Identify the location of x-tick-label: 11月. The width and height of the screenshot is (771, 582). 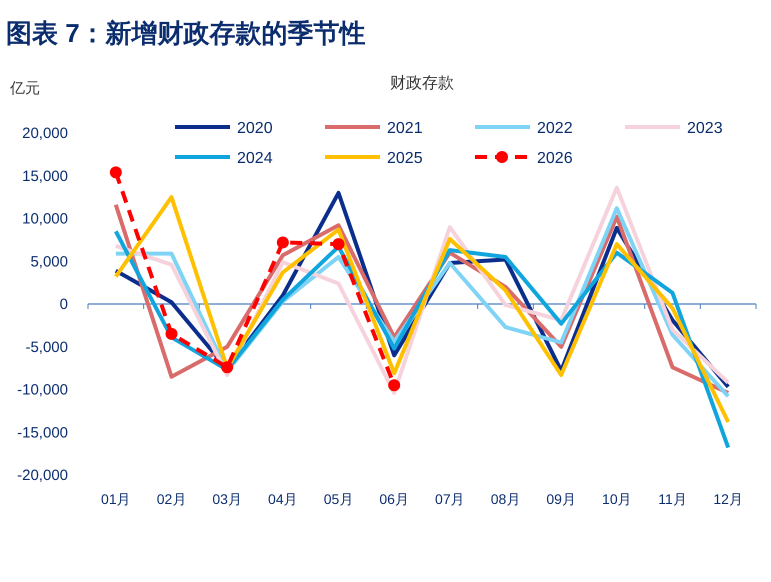
(672, 499).